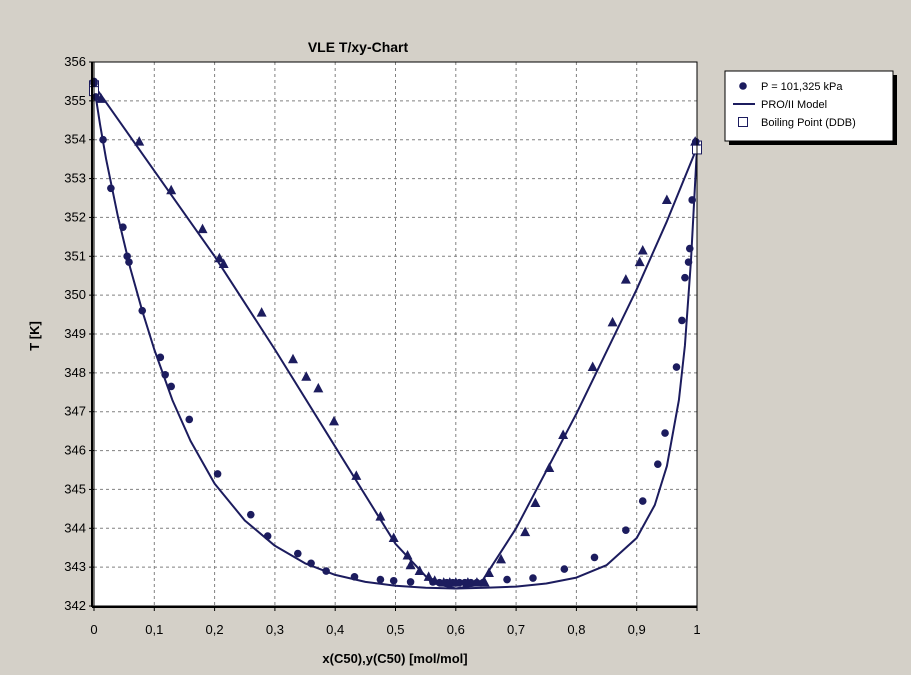  I want to click on legend-label-experimental: P = 101,325 kPa, so click(802, 87).